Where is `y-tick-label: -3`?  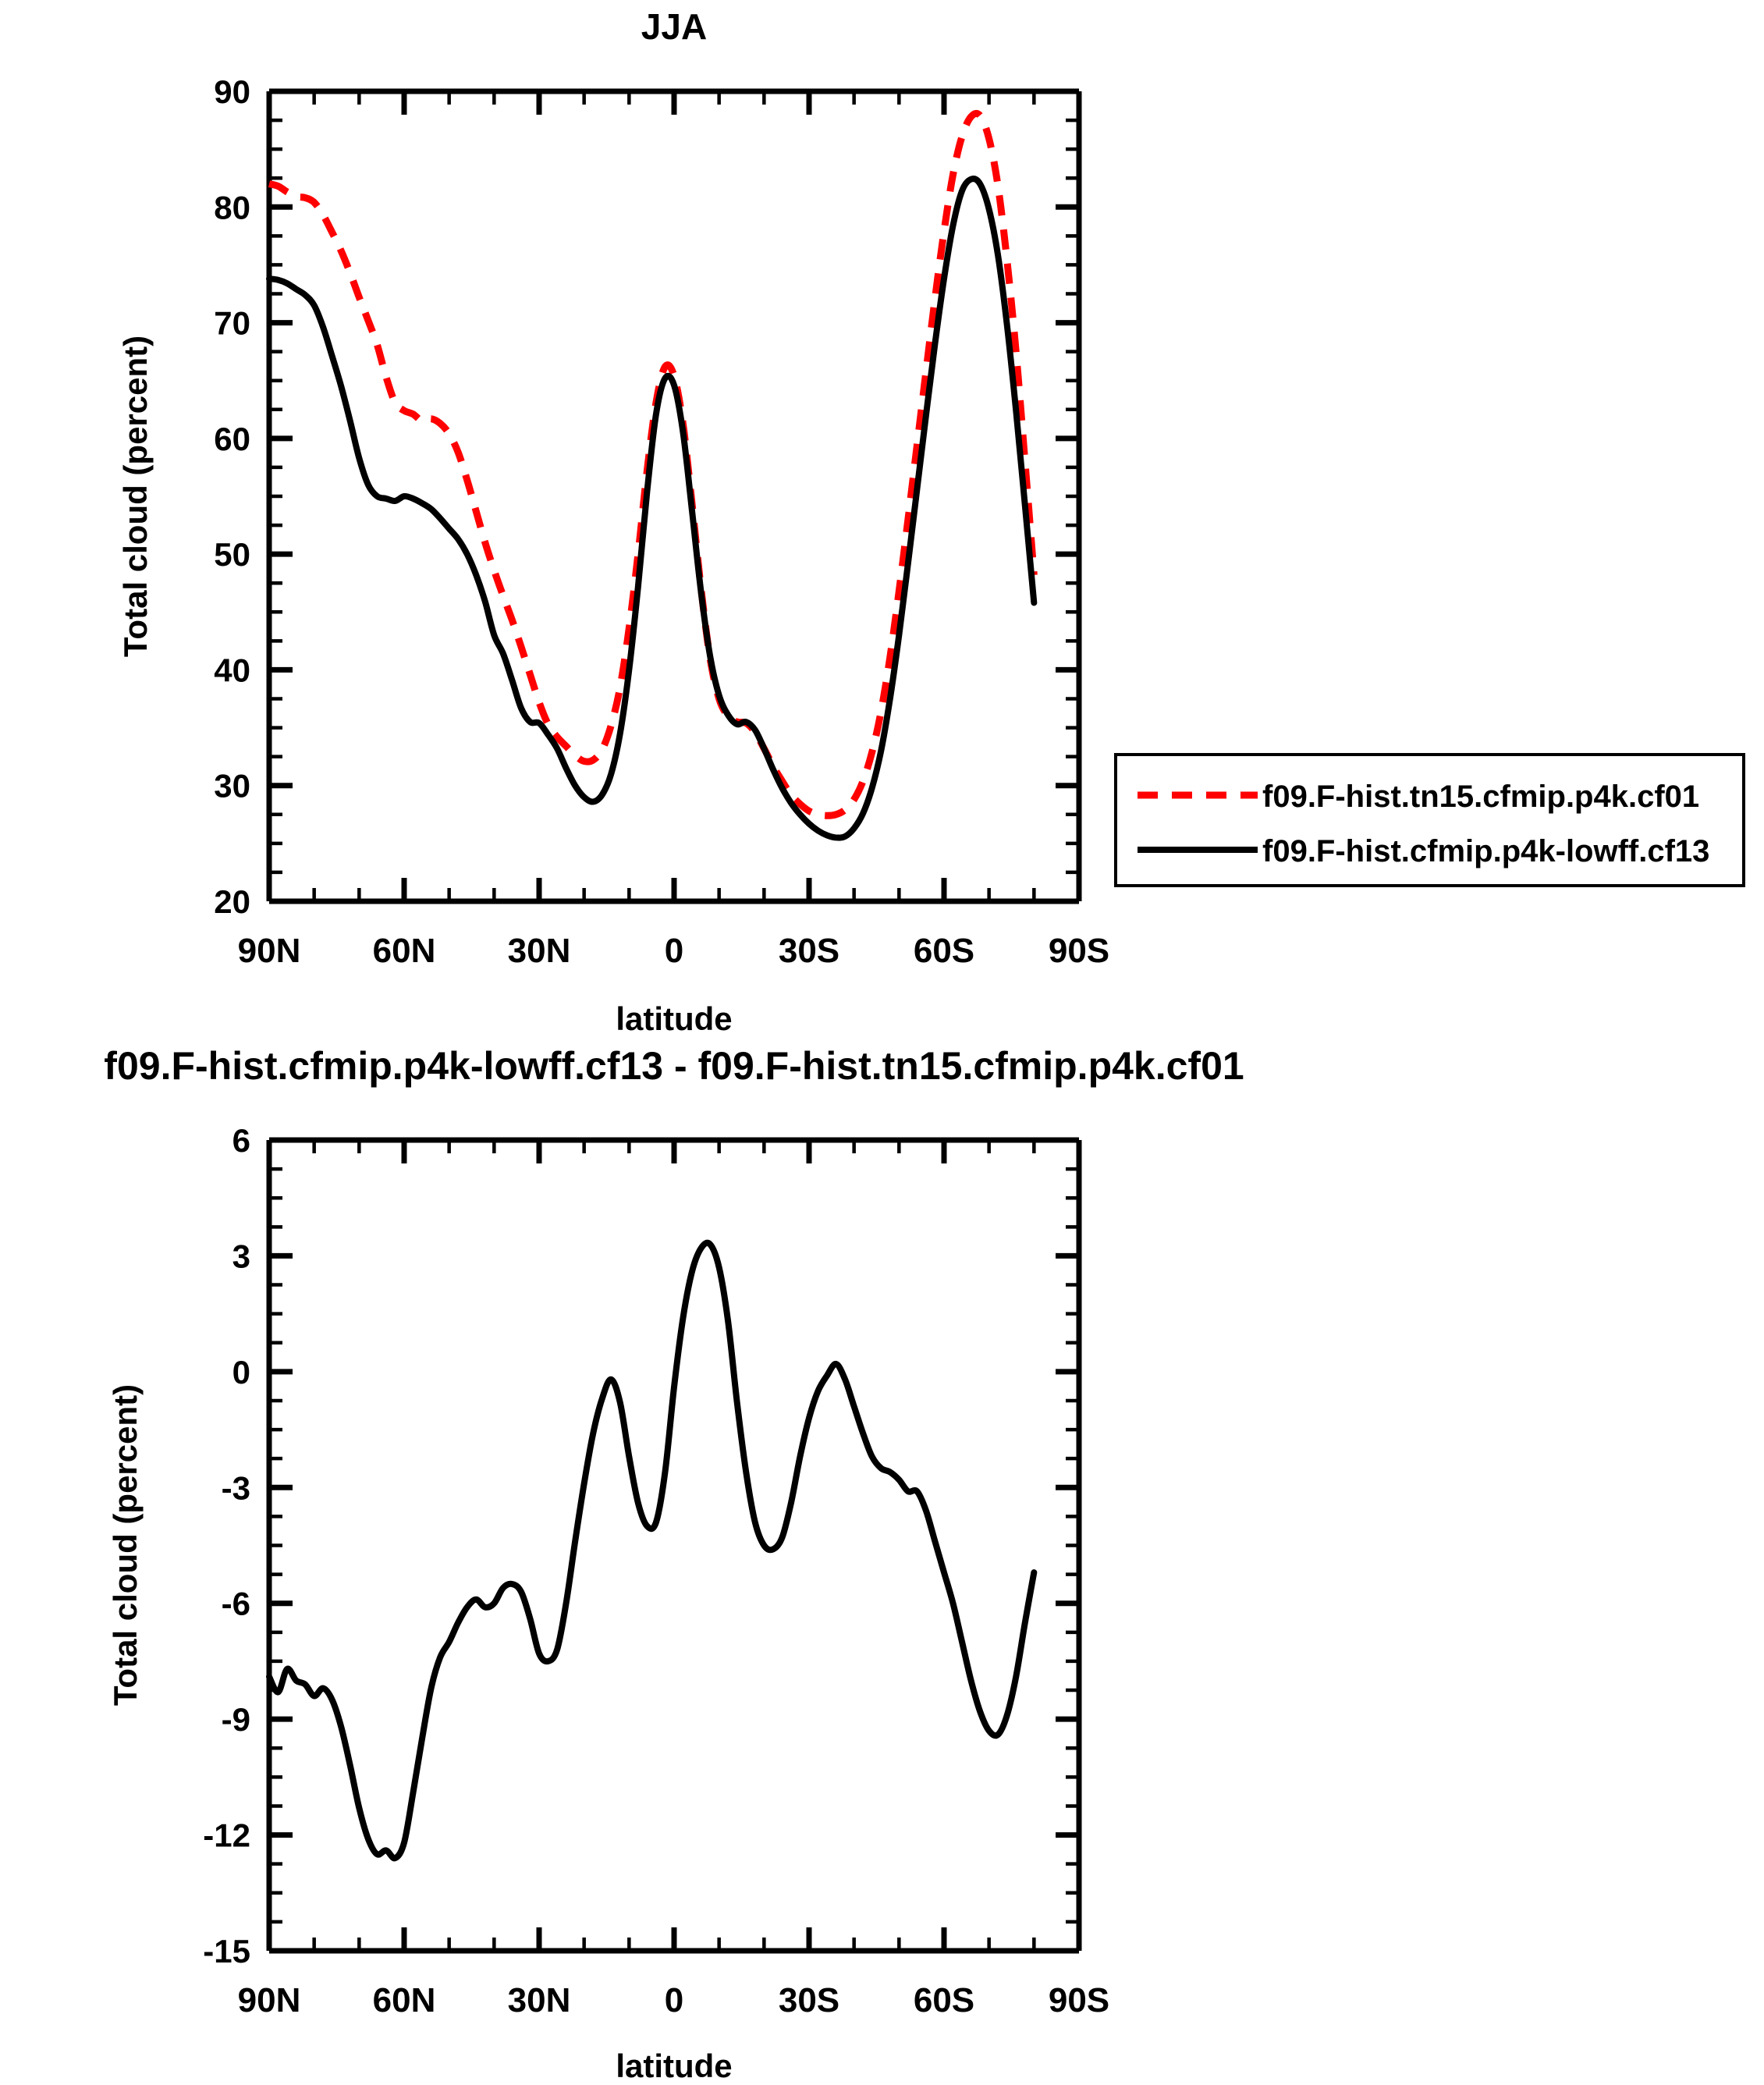
y-tick-label: -3 is located at coordinates (236, 1487).